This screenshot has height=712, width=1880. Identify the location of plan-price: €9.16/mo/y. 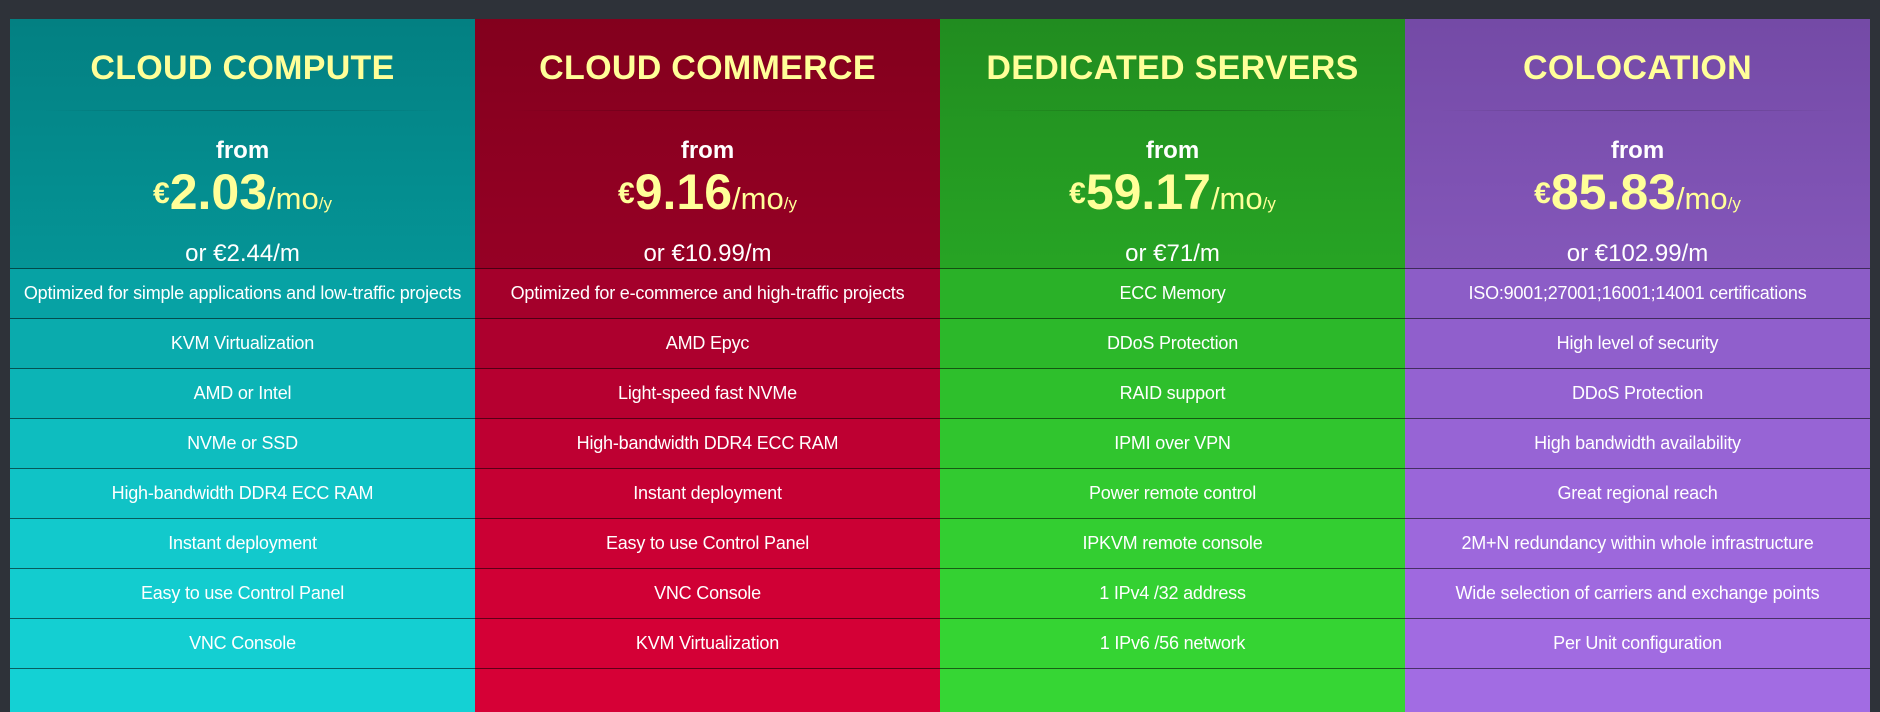
(707, 198).